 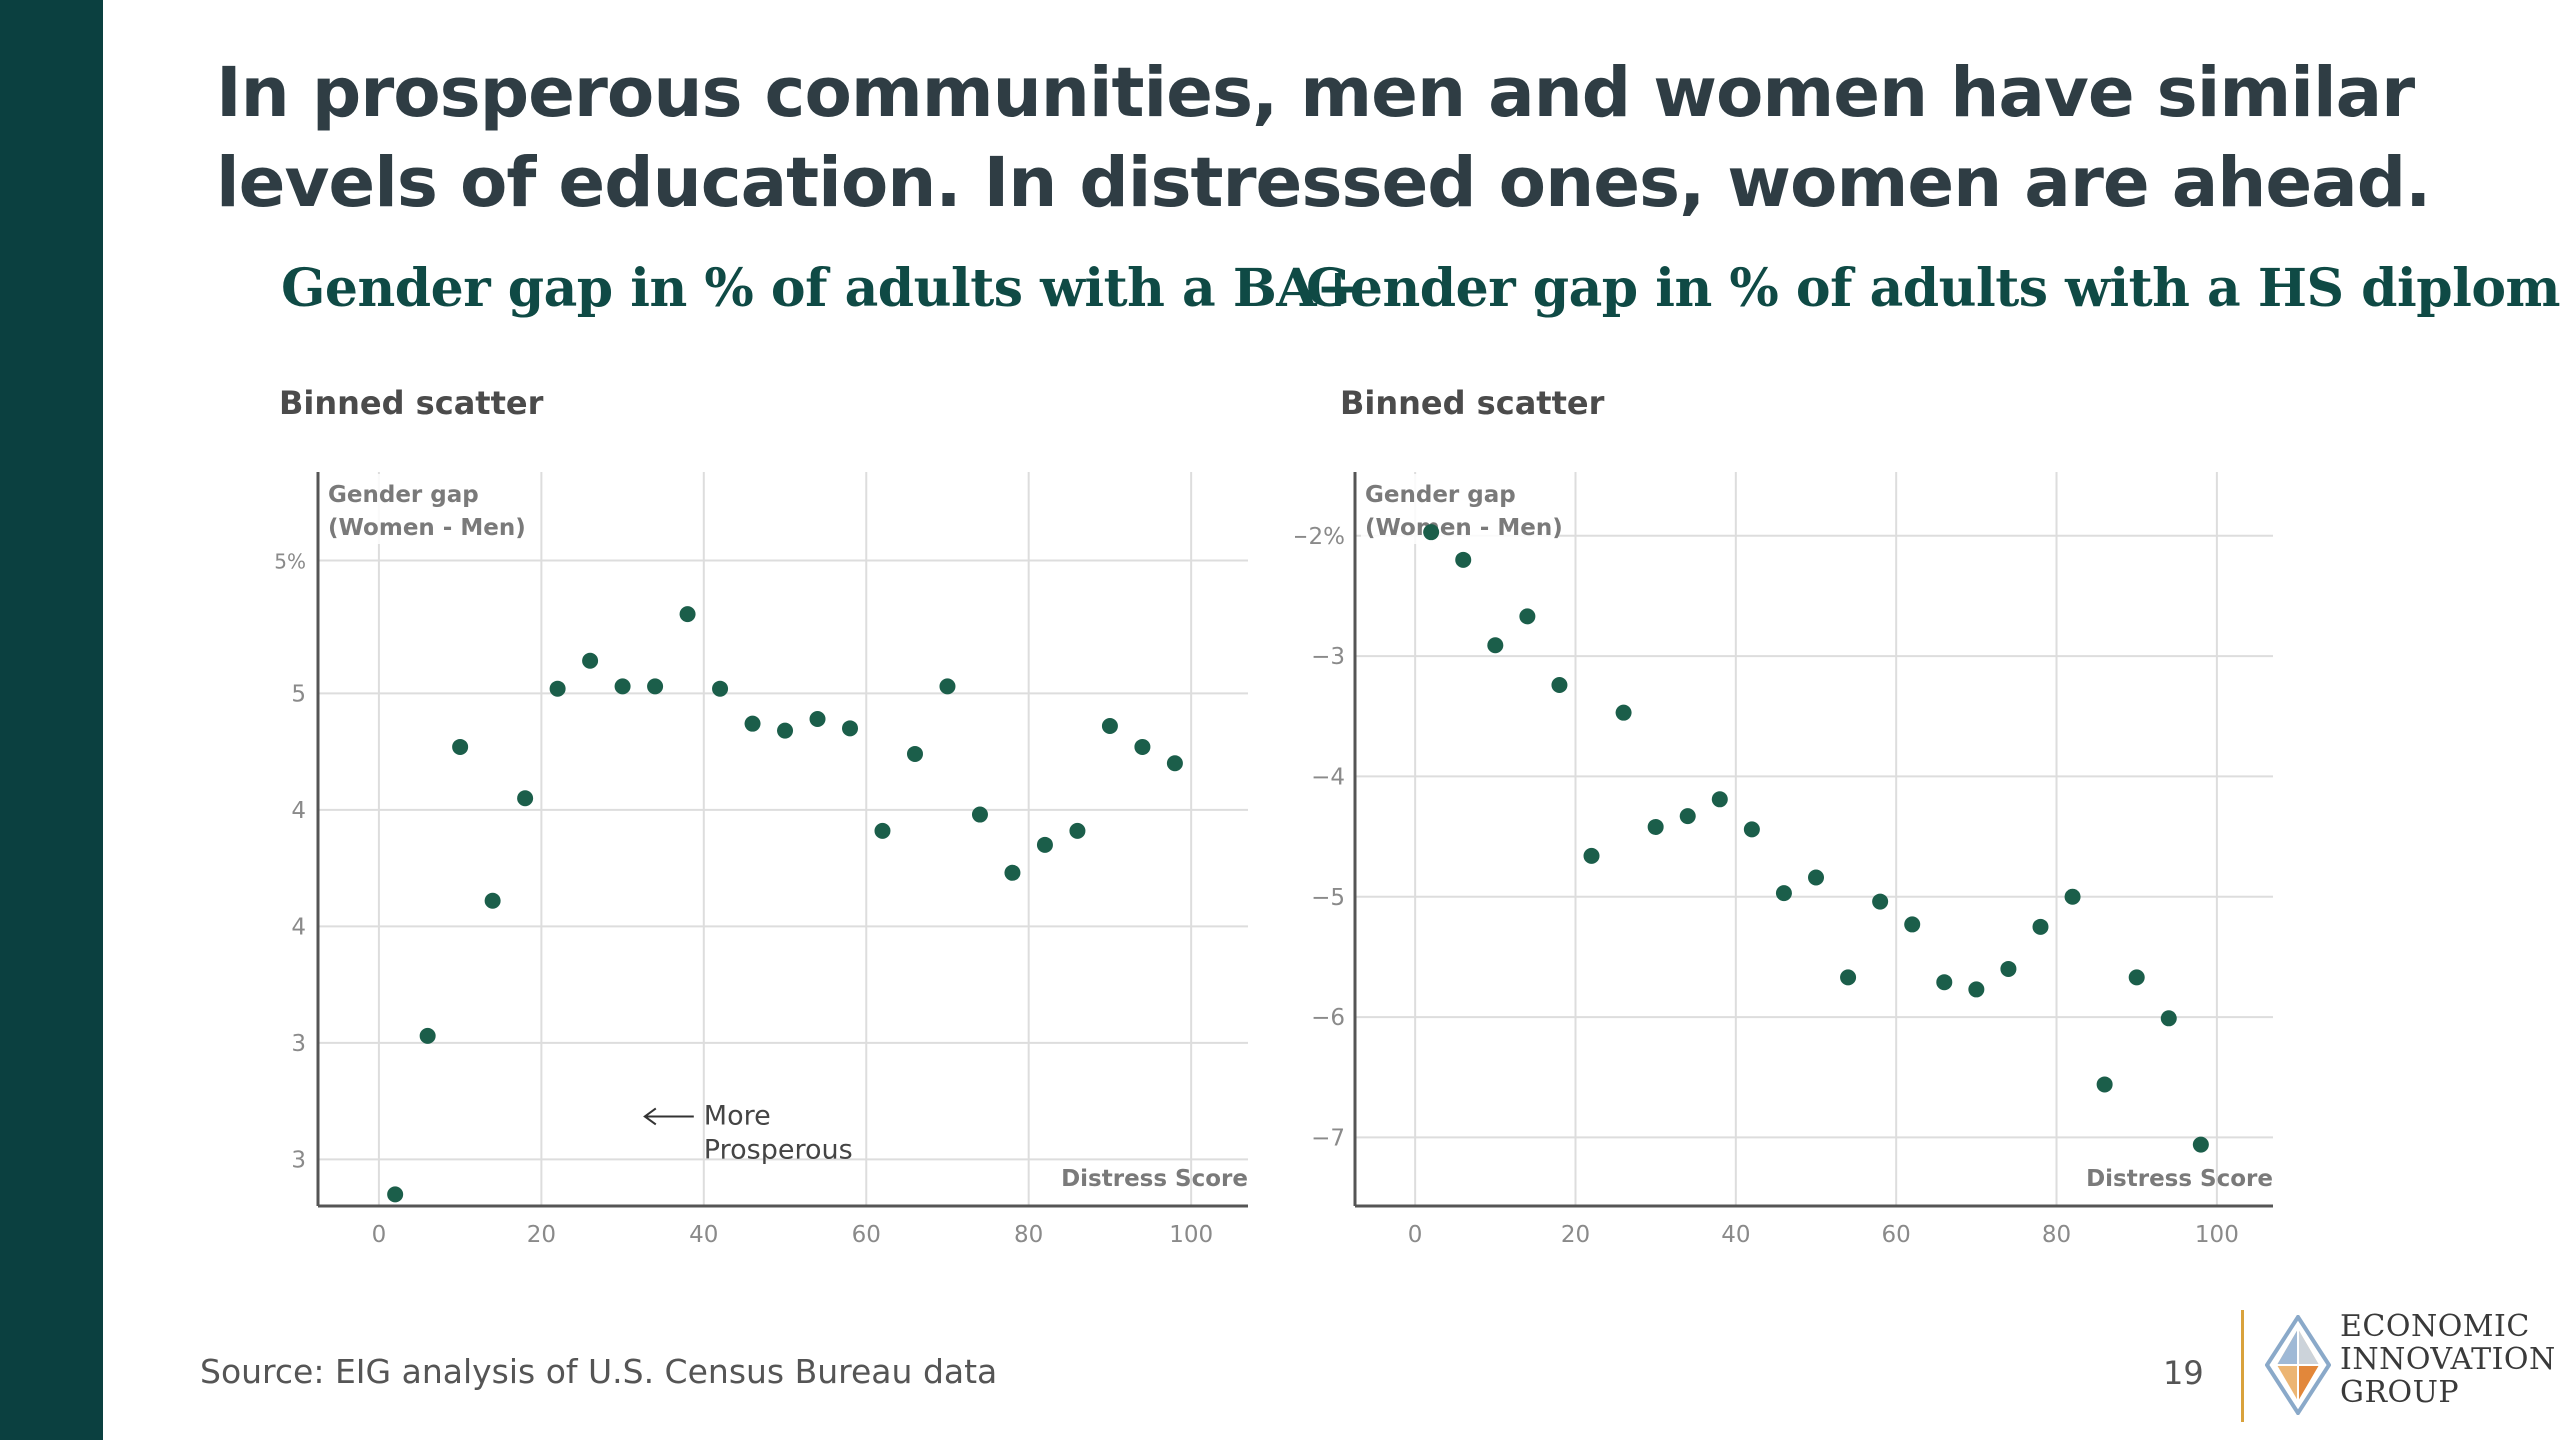 What do you see at coordinates (1415, 1235) in the screenshot?
I see `hs-x-tick-label: 0` at bounding box center [1415, 1235].